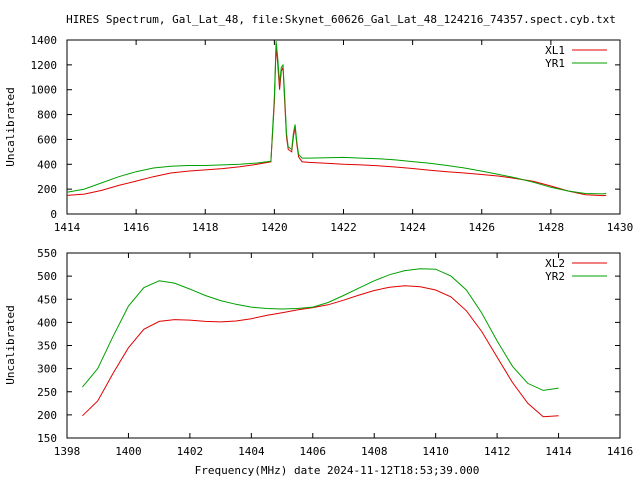 The image size is (640, 480). Describe the element at coordinates (44, 65) in the screenshot. I see `top-y-tick-label: 1200` at that location.